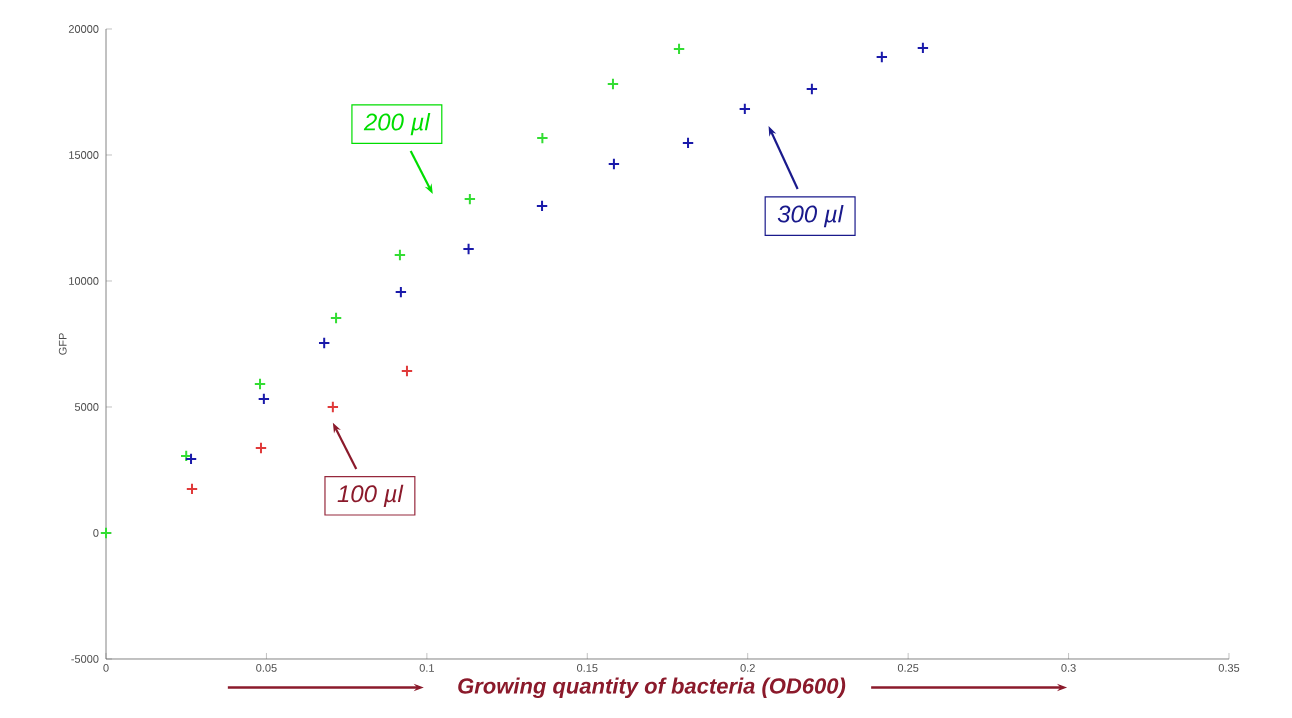  I want to click on x-tick-label: 0.15, so click(587, 668).